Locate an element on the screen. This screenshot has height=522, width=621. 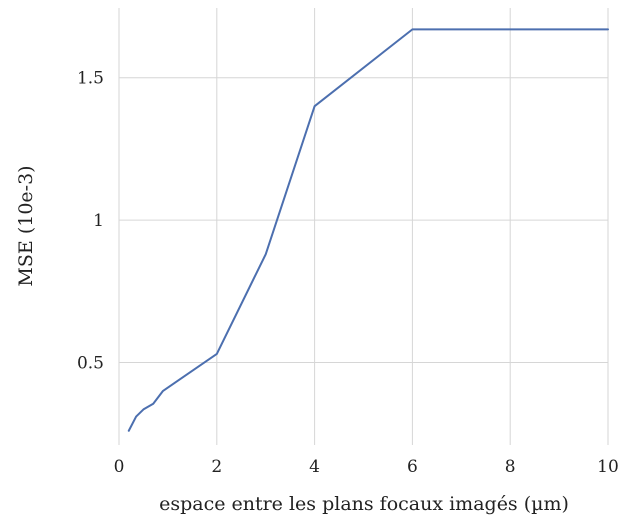
y-tick-label: 0.5 is located at coordinates (90, 363).